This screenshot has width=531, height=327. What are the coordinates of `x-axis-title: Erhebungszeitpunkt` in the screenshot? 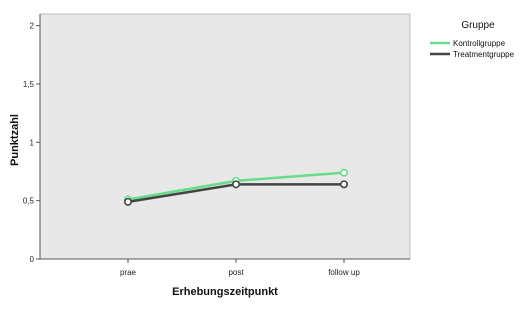 It's located at (225, 292).